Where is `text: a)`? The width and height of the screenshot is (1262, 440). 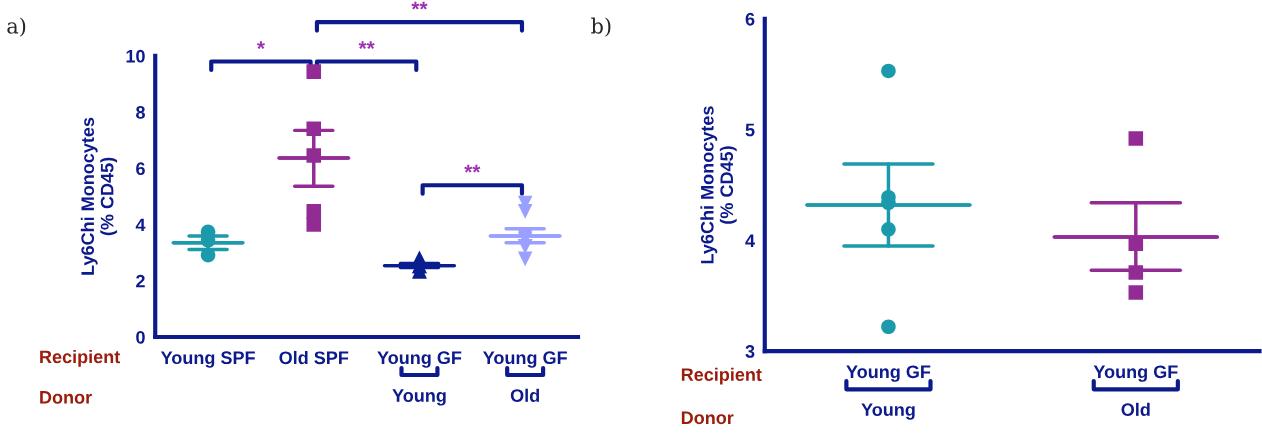 text: a) is located at coordinates (16, 27).